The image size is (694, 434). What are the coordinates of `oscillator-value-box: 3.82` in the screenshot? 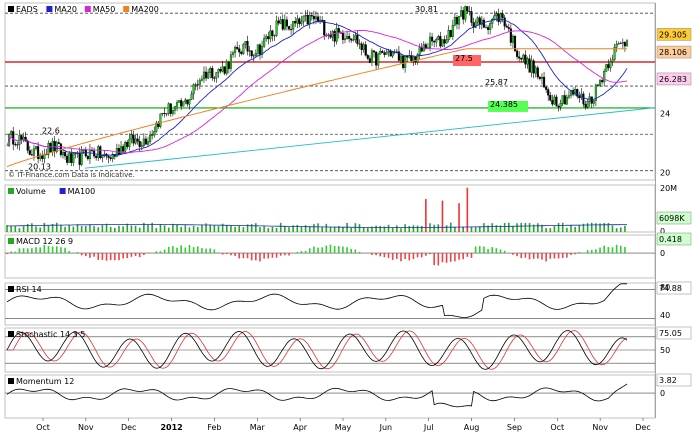 It's located at (668, 380).